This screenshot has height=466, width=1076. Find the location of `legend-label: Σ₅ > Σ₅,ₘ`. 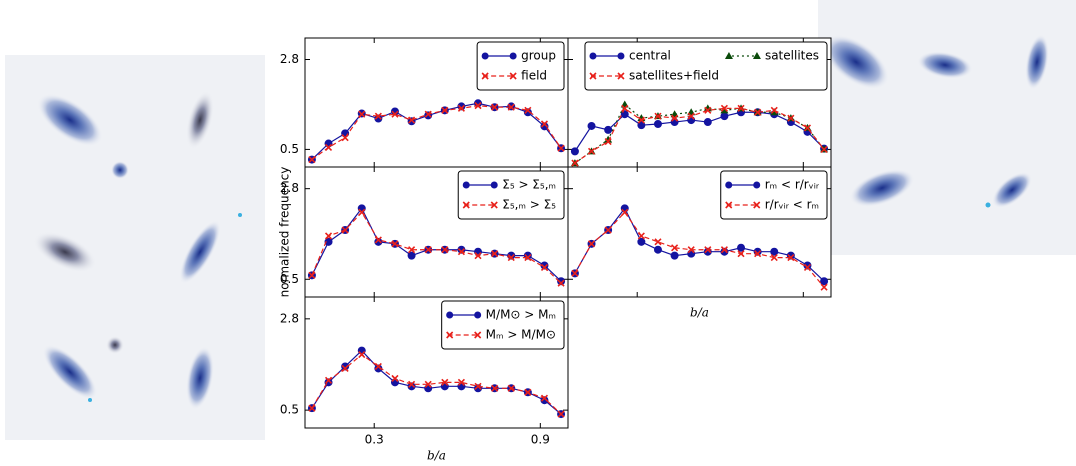

legend-label: Σ₅ > Σ₅,ₘ is located at coordinates (529, 185).